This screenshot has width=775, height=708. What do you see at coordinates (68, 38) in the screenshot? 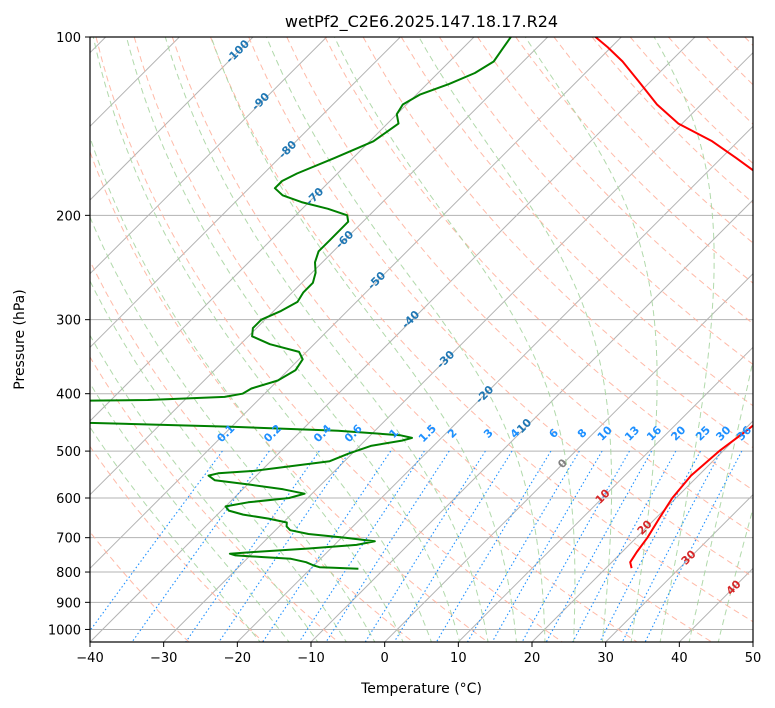
I see `y-tick-label: 100` at bounding box center [68, 38].